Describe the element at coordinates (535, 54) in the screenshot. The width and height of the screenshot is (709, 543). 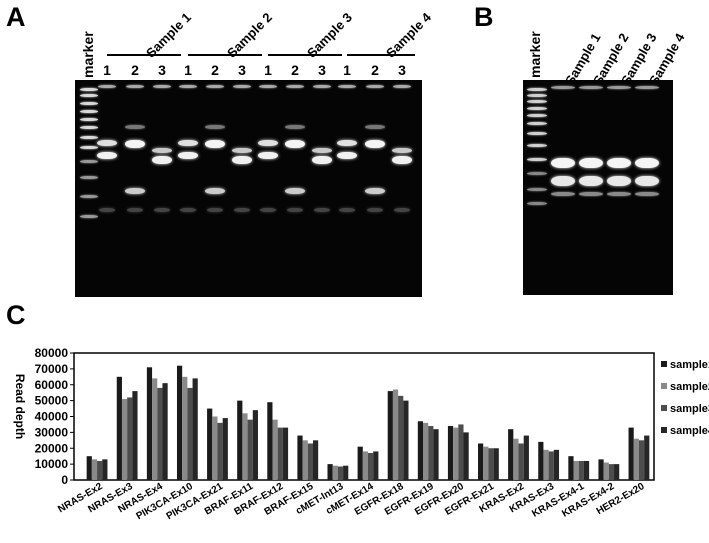
I see `panel-b-marker-label: marker` at that location.